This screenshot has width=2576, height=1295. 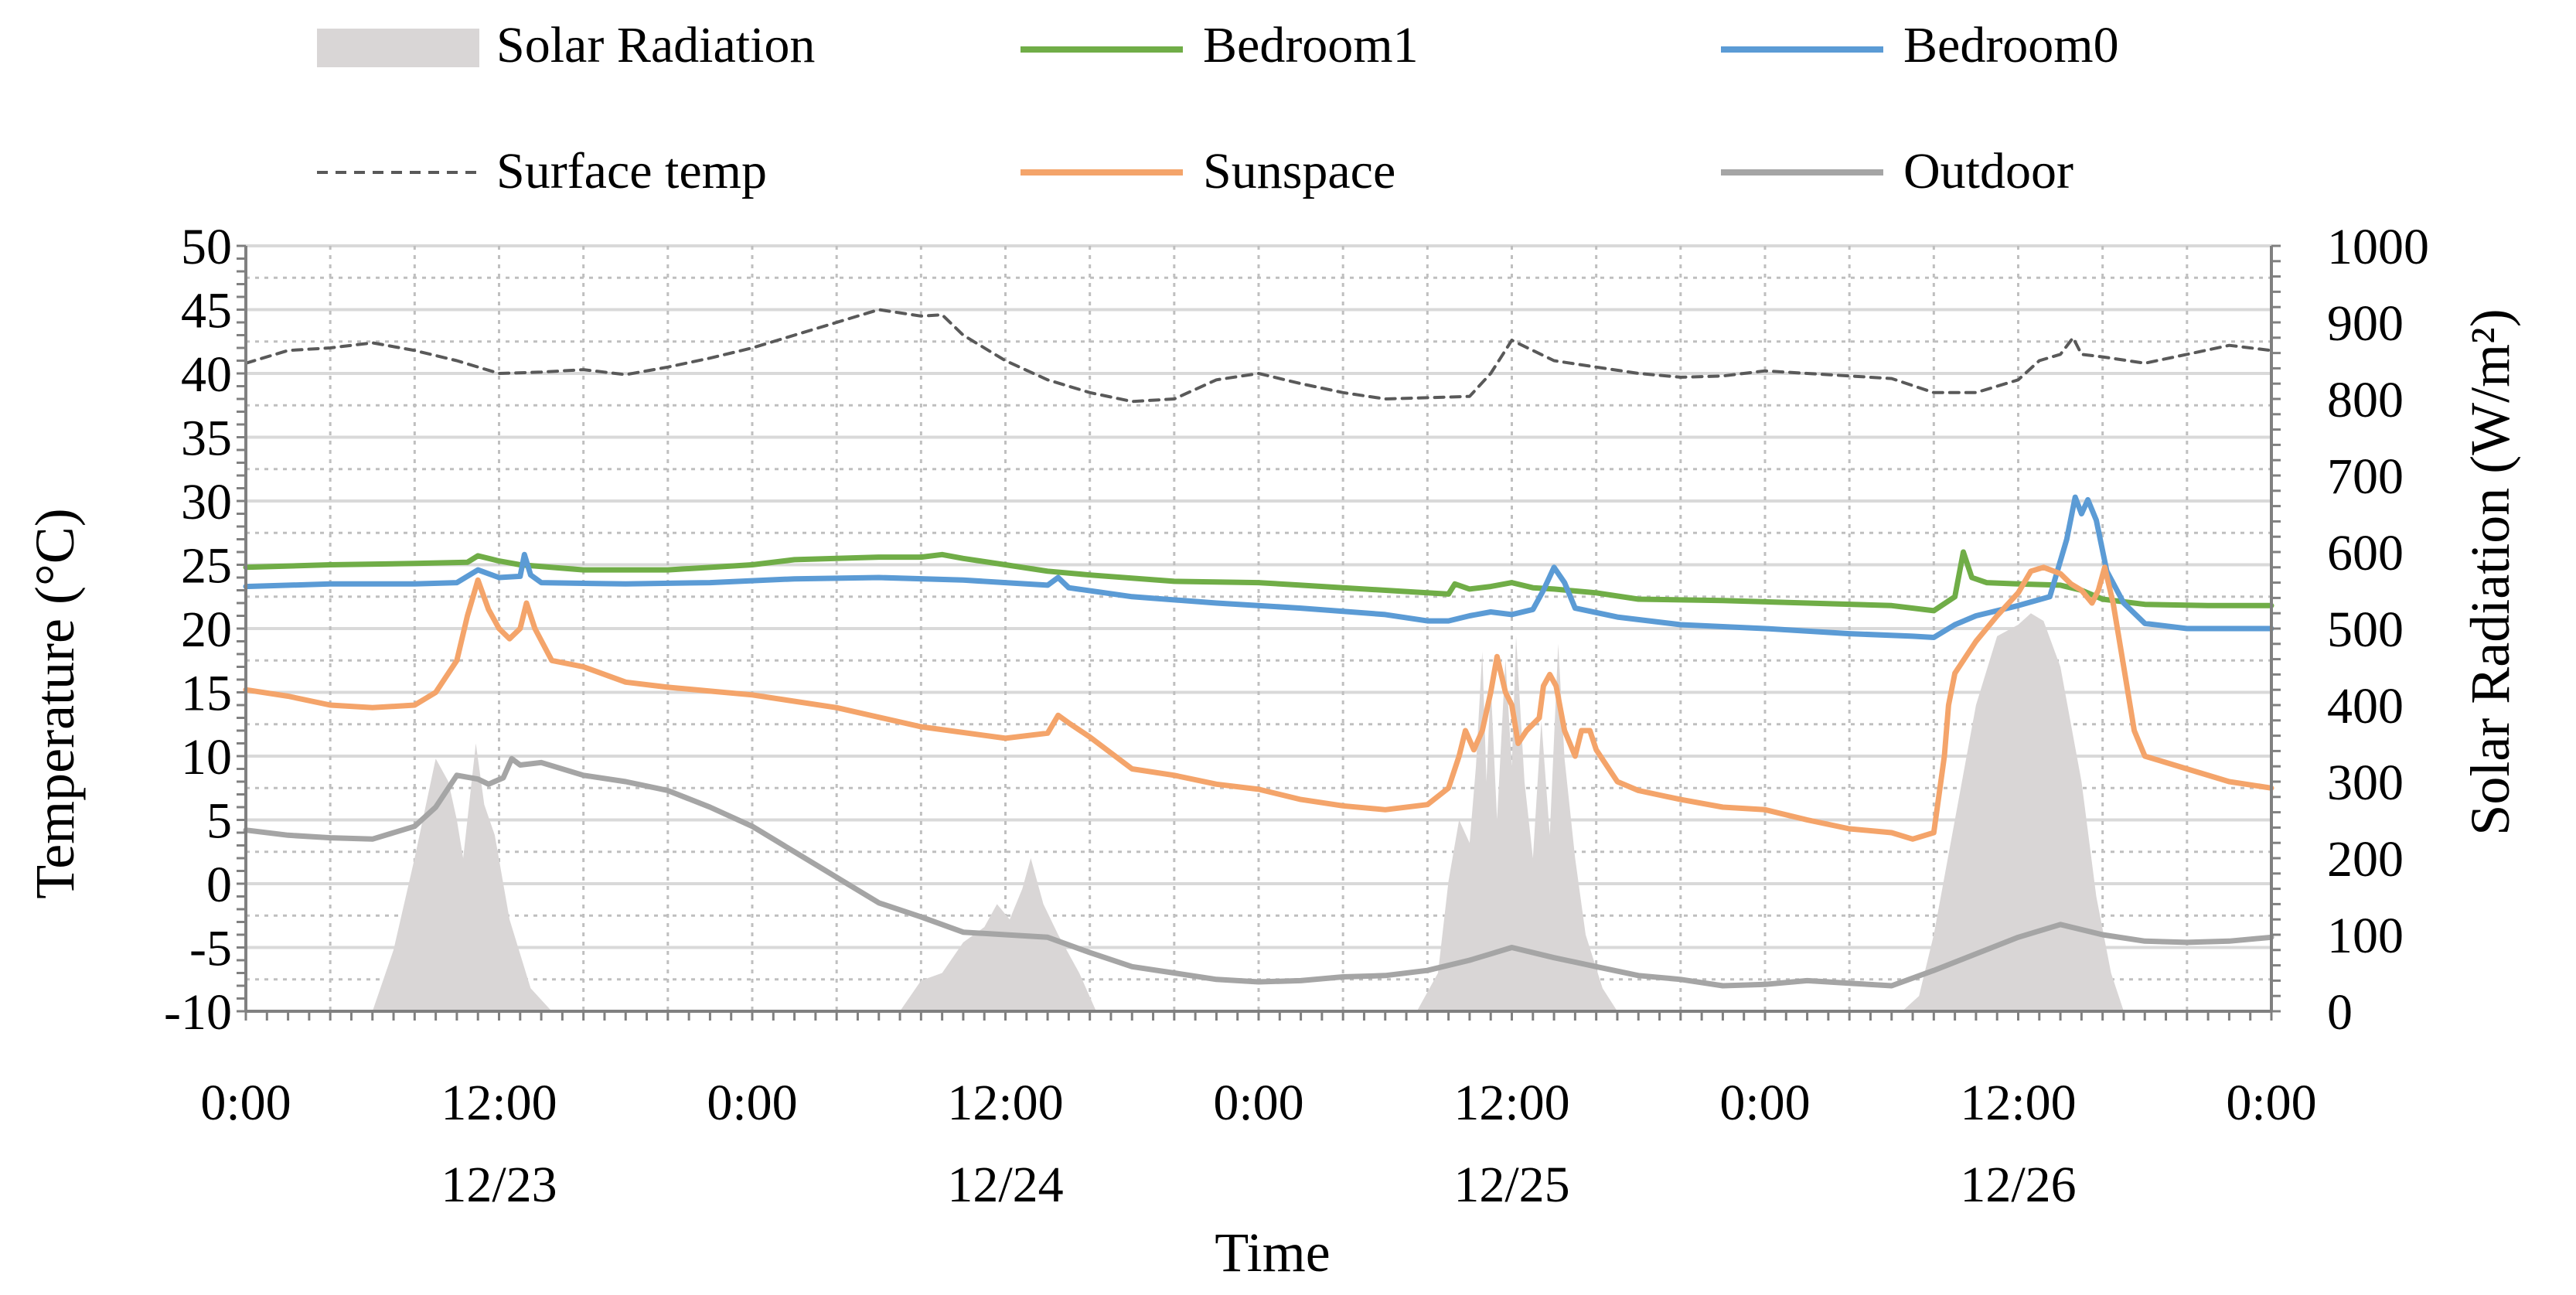 I want to click on y-tick-label-left: -5, so click(x=211, y=949).